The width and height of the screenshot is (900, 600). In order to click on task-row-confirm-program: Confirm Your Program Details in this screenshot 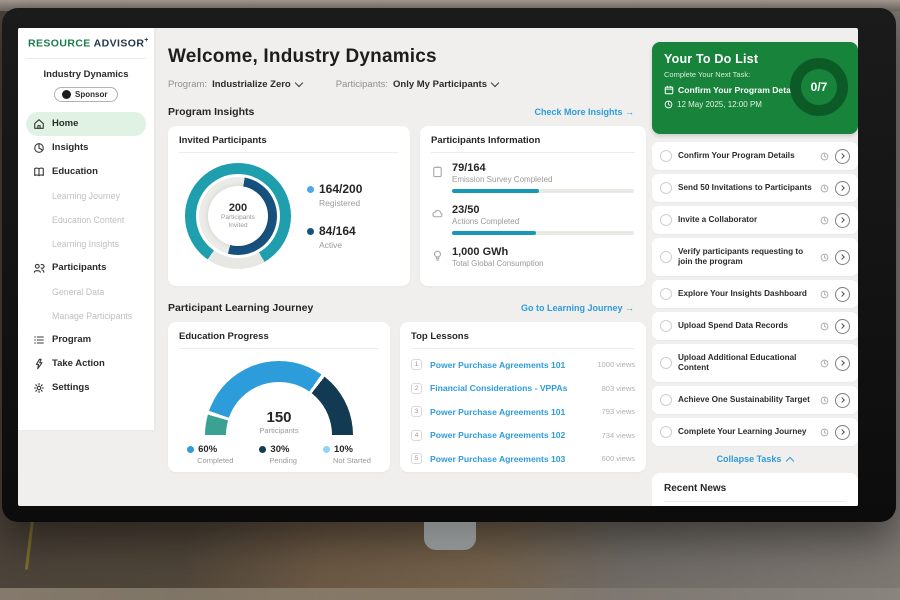, I will do `click(755, 156)`.